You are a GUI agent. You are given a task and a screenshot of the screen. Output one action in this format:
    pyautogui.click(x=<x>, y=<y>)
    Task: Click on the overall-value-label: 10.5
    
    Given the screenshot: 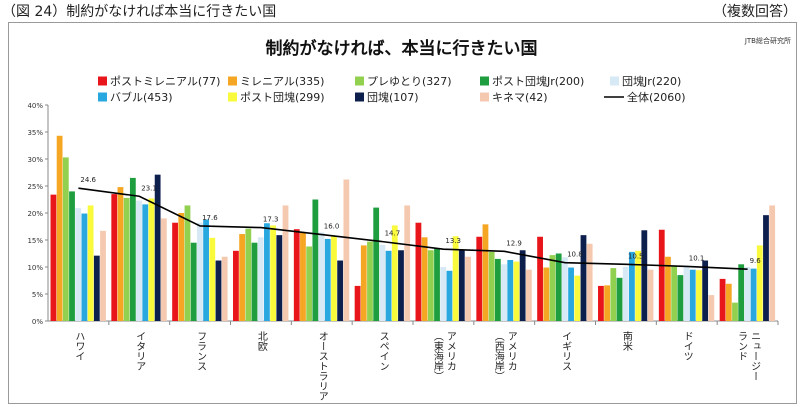 What is the action you would take?
    pyautogui.click(x=636, y=256)
    